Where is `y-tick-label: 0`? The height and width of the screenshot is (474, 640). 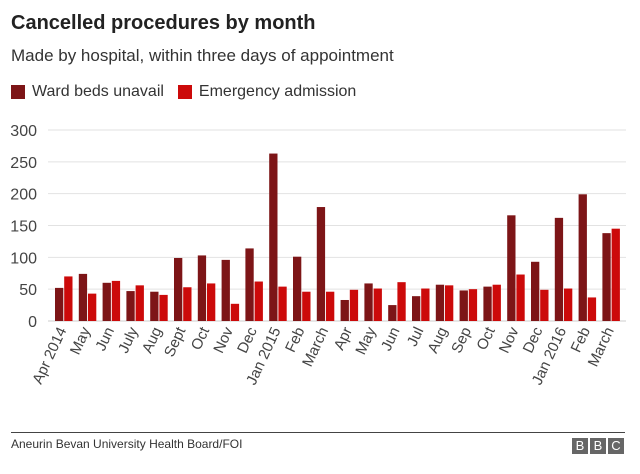
y-tick-label: 0 is located at coordinates (32, 322).